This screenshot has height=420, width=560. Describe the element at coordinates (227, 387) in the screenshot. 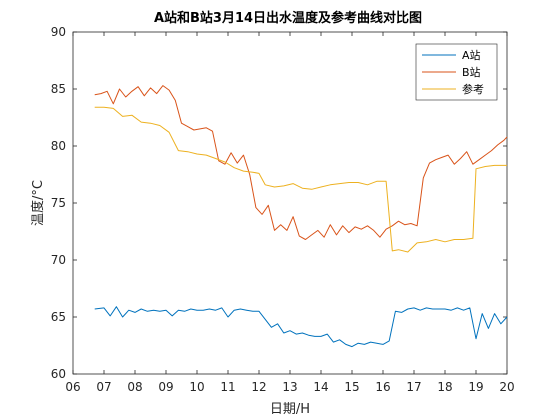

I see `x-tick-label: 11` at that location.